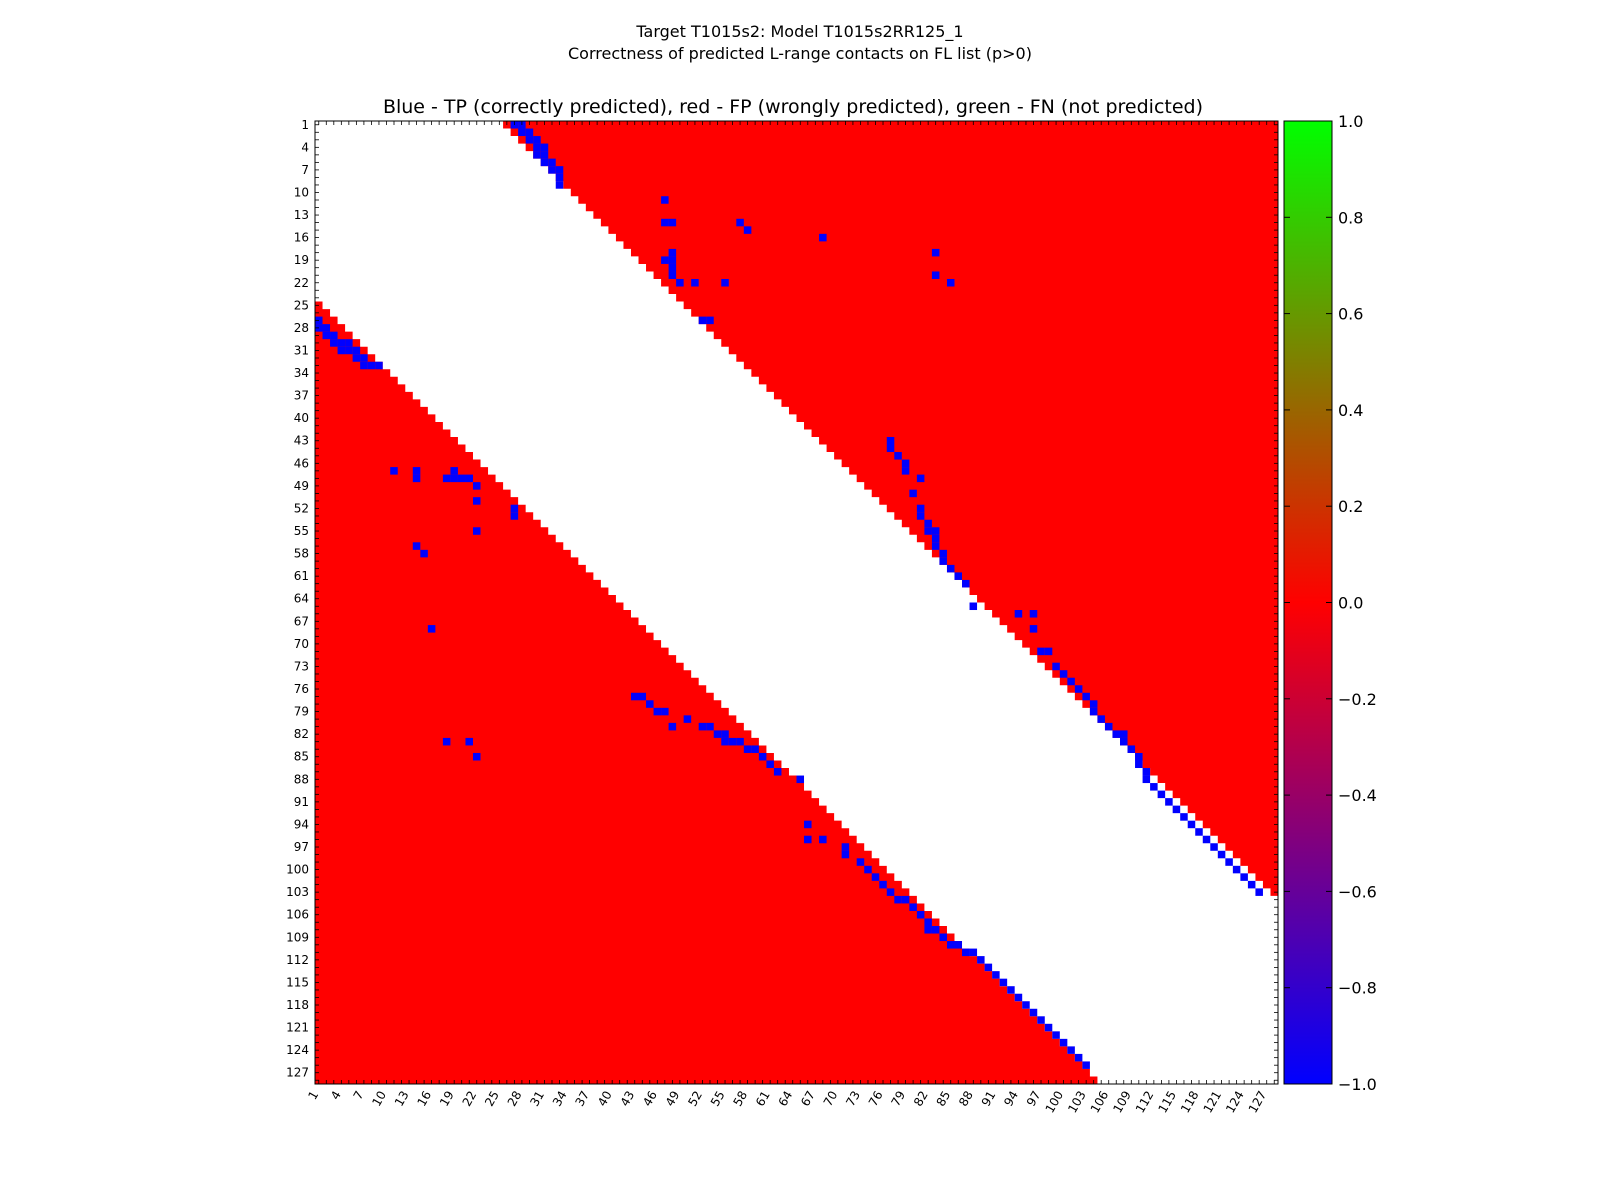  Describe the element at coordinates (650, 1099) in the screenshot. I see `x-tick-label: 46` at that location.